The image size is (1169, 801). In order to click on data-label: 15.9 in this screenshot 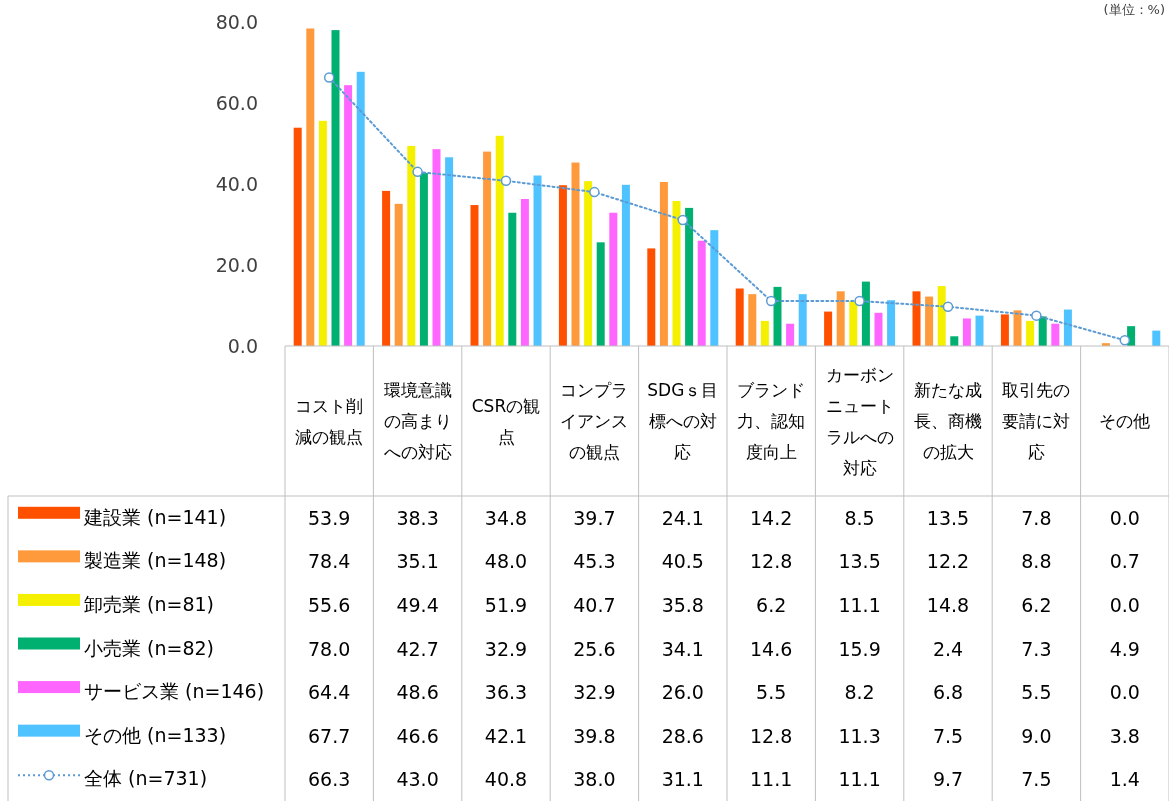, I will do `click(859, 648)`.